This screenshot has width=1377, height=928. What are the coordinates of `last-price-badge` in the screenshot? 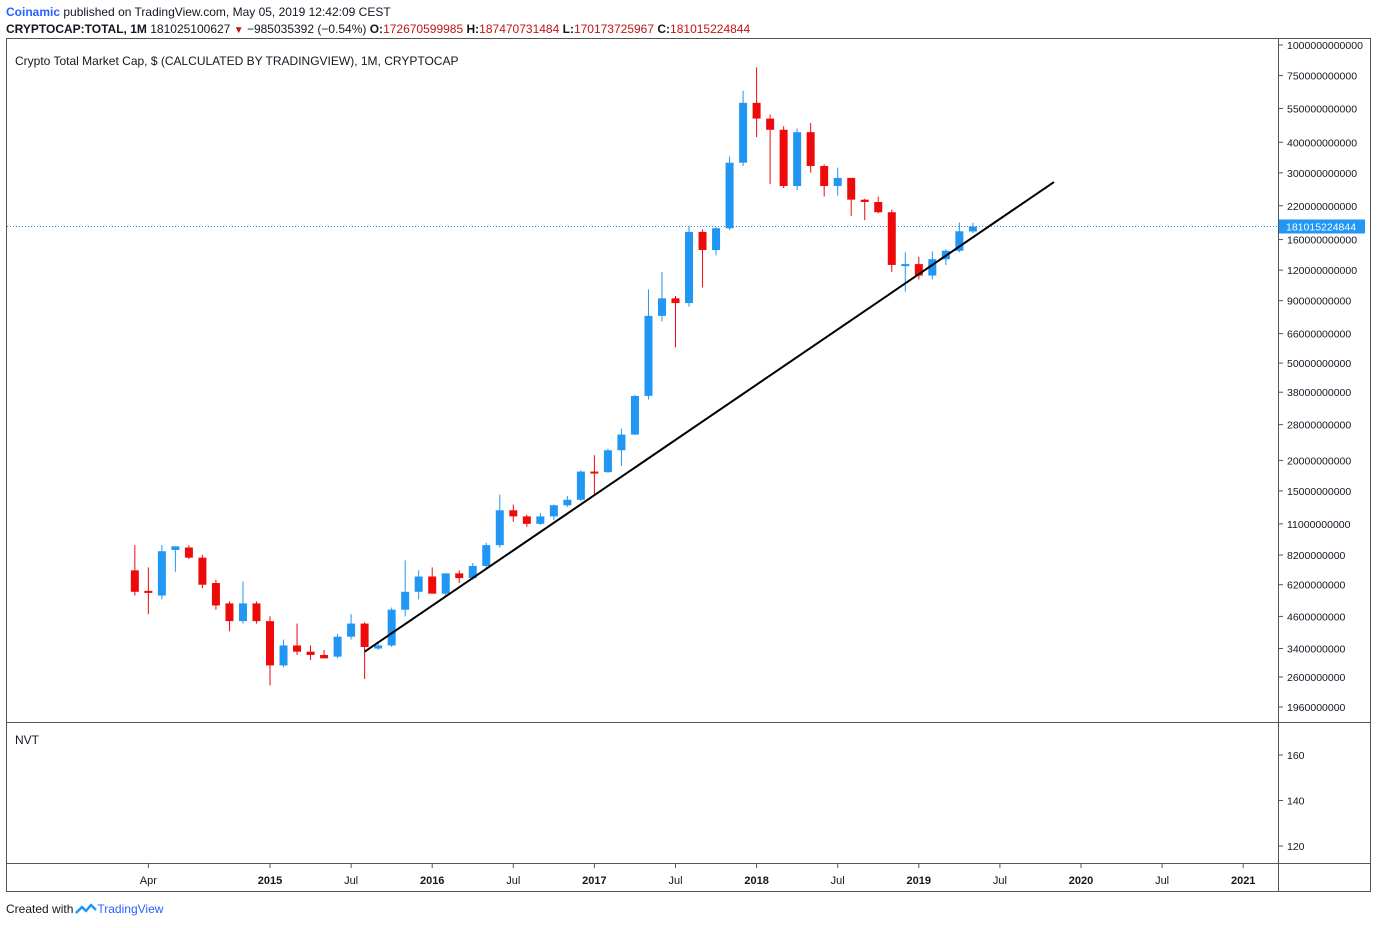 It's located at (1322, 226).